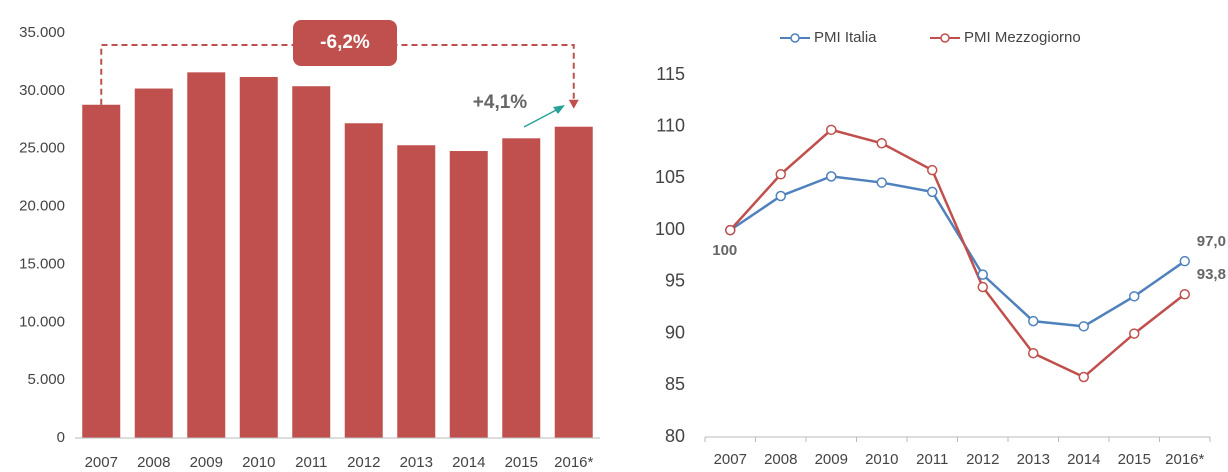 This screenshot has width=1228, height=472. Describe the element at coordinates (724, 250) in the screenshot. I see `data-label: 100` at that location.